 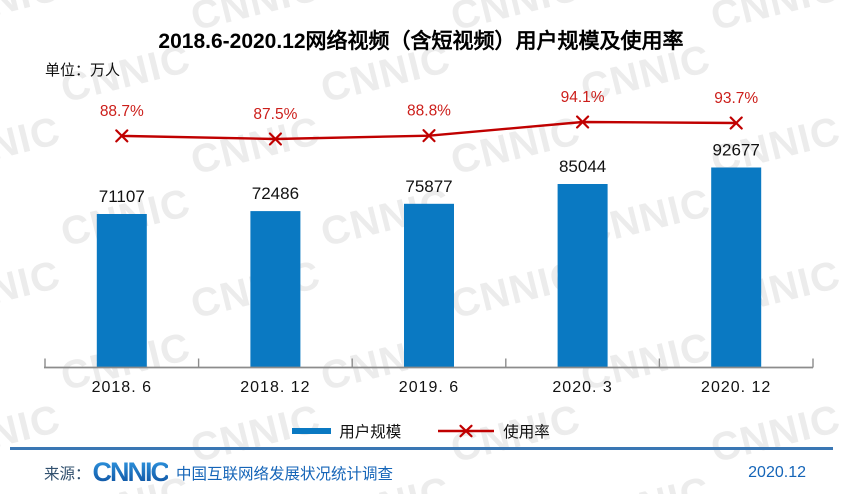 What do you see at coordinates (582, 166) in the screenshot?
I see `bar-value-label: 85044` at bounding box center [582, 166].